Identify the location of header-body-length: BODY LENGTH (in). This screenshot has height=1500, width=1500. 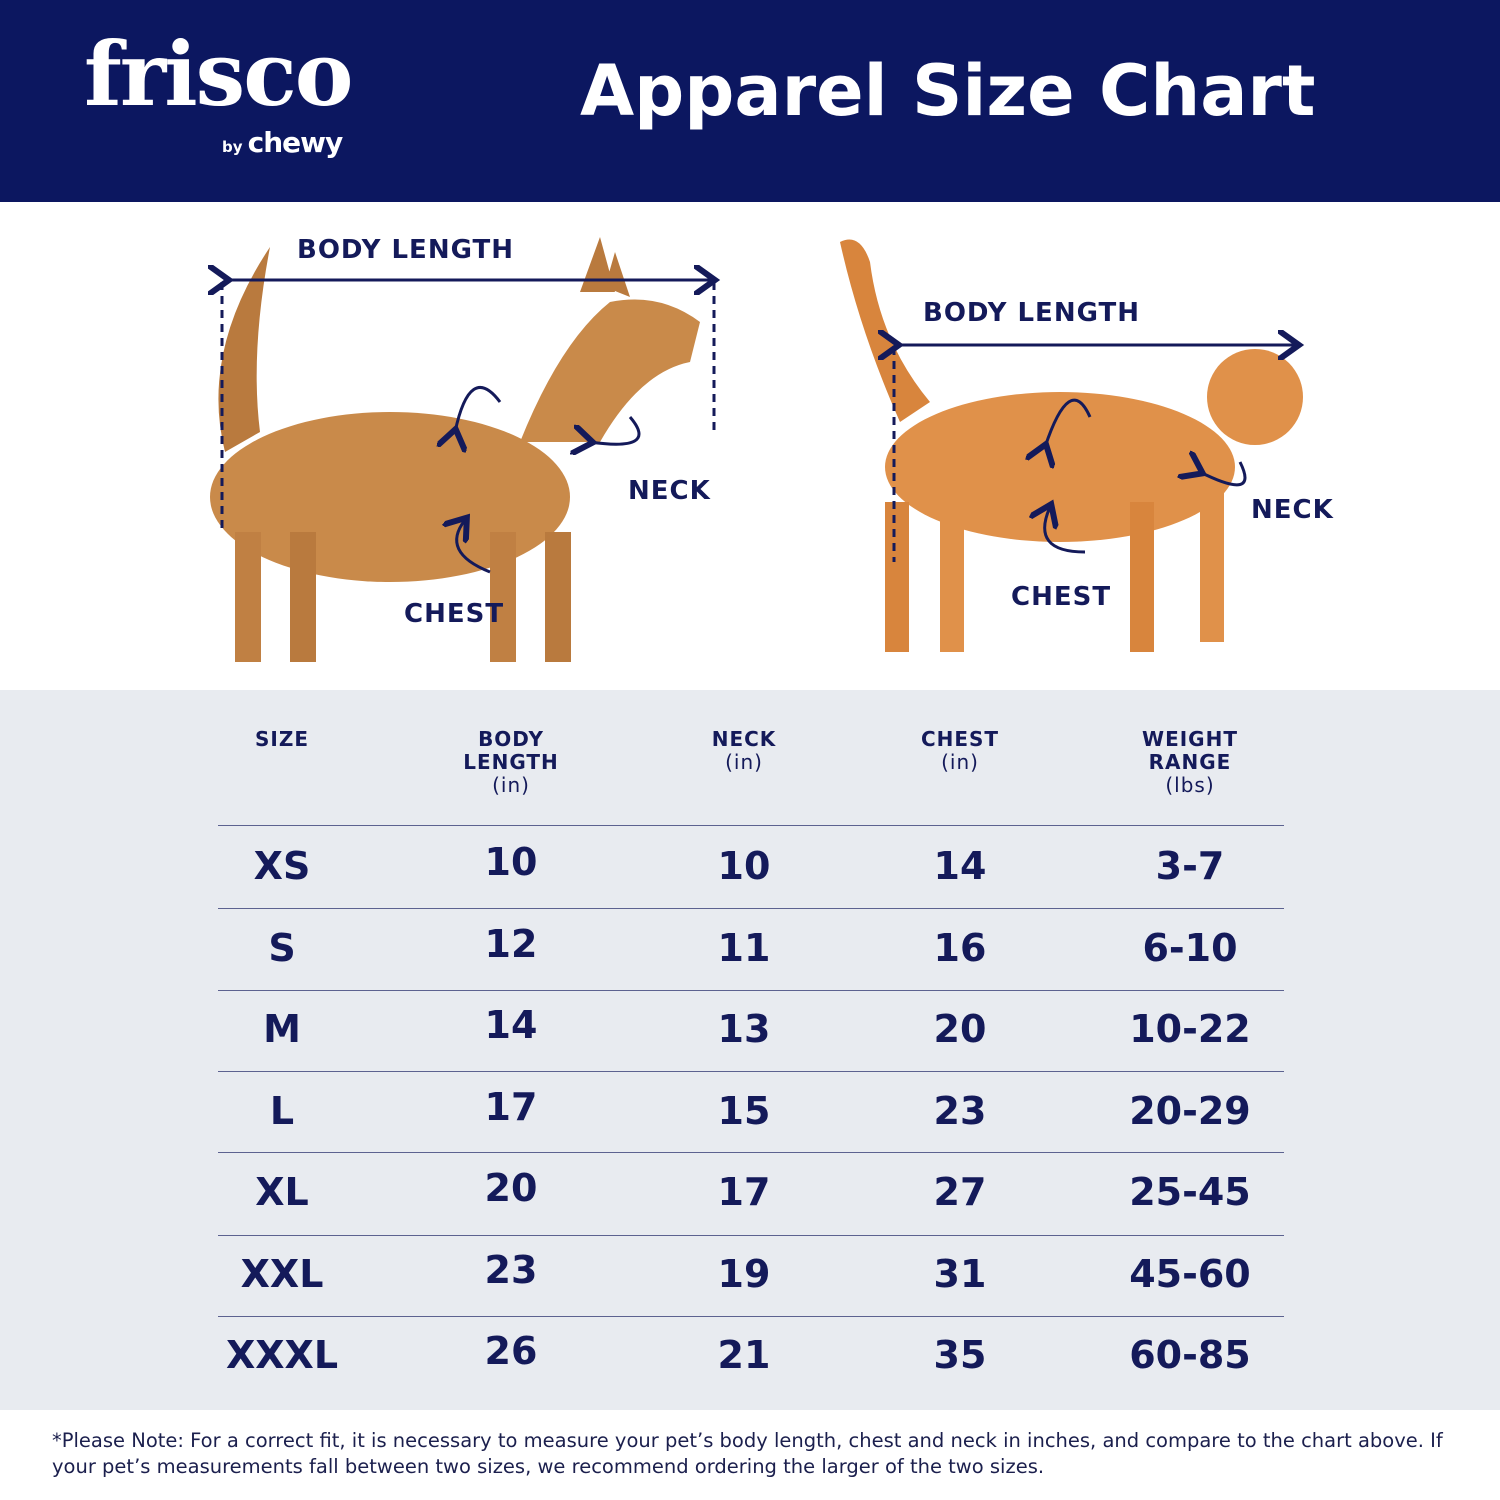
(511, 762).